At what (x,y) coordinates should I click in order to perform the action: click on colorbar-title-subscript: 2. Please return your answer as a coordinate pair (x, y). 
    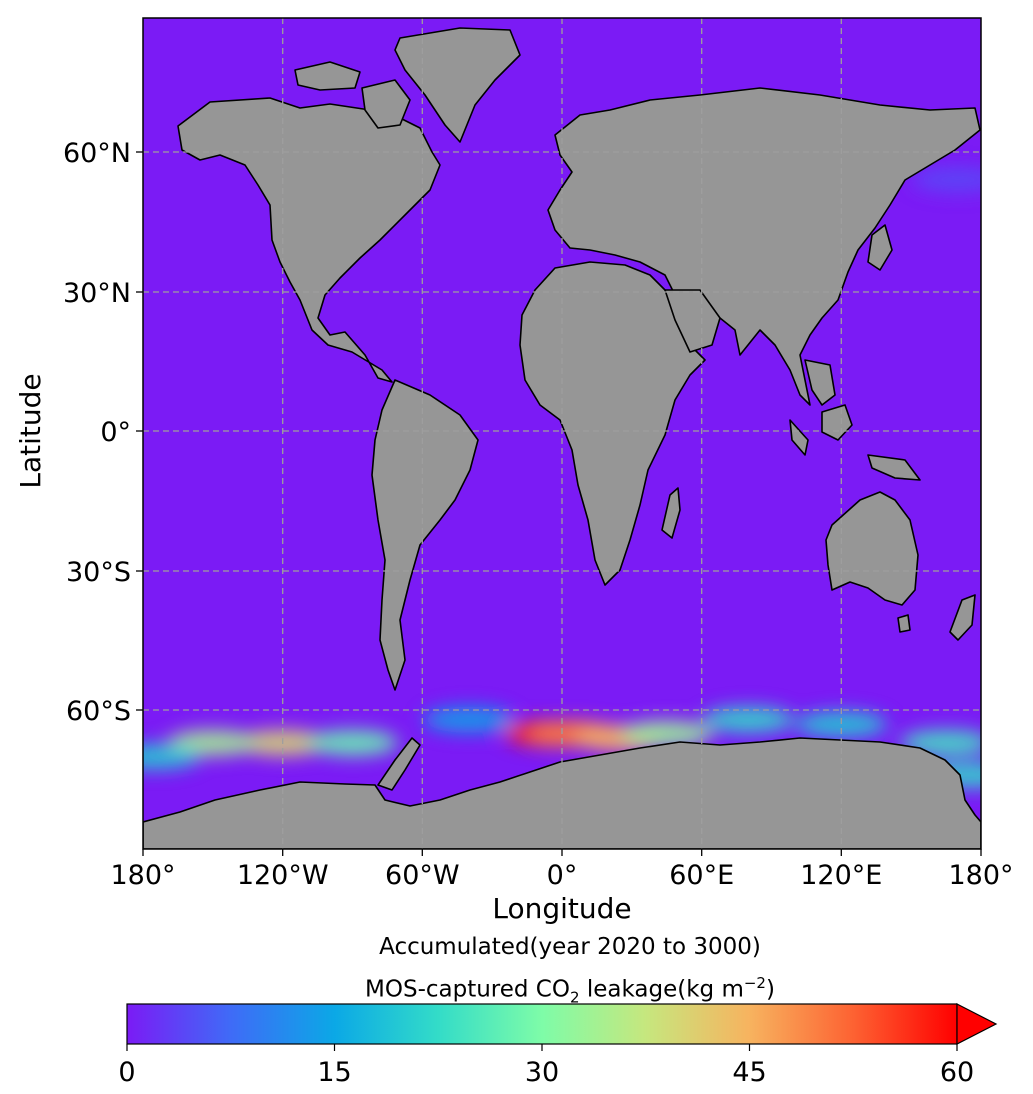
    Looking at the image, I should click on (574, 997).